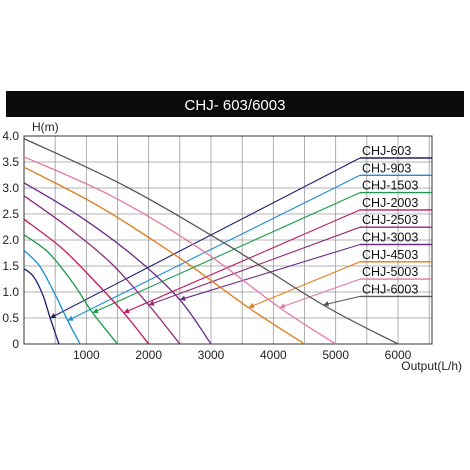 This screenshot has width=470, height=470. What do you see at coordinates (148, 355) in the screenshot?
I see `x-tick-label: 2000` at bounding box center [148, 355].